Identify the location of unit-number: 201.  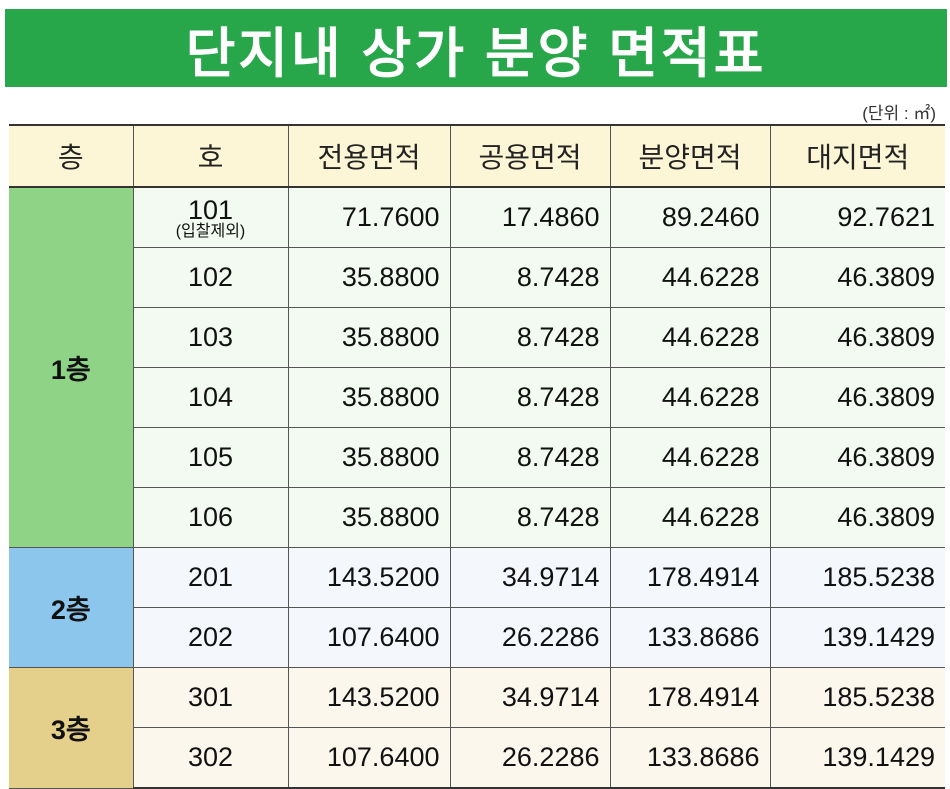
(210, 577).